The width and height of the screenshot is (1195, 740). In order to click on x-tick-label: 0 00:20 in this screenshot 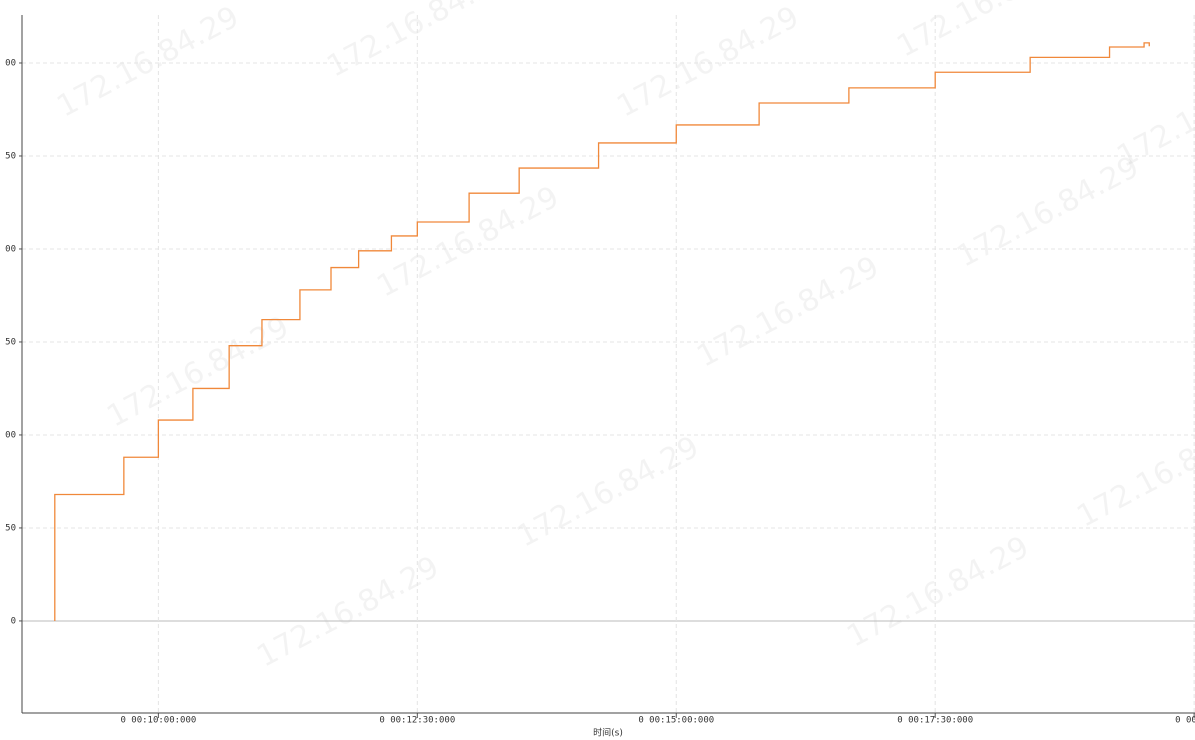, I will do `click(1185, 721)`.